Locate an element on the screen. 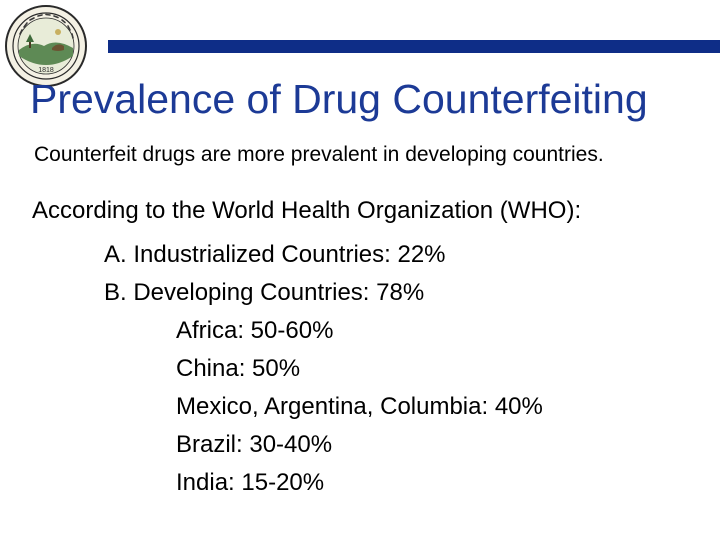  list-item-industrialized: A. Industrialized Countries: 22% is located at coordinates (275, 254).